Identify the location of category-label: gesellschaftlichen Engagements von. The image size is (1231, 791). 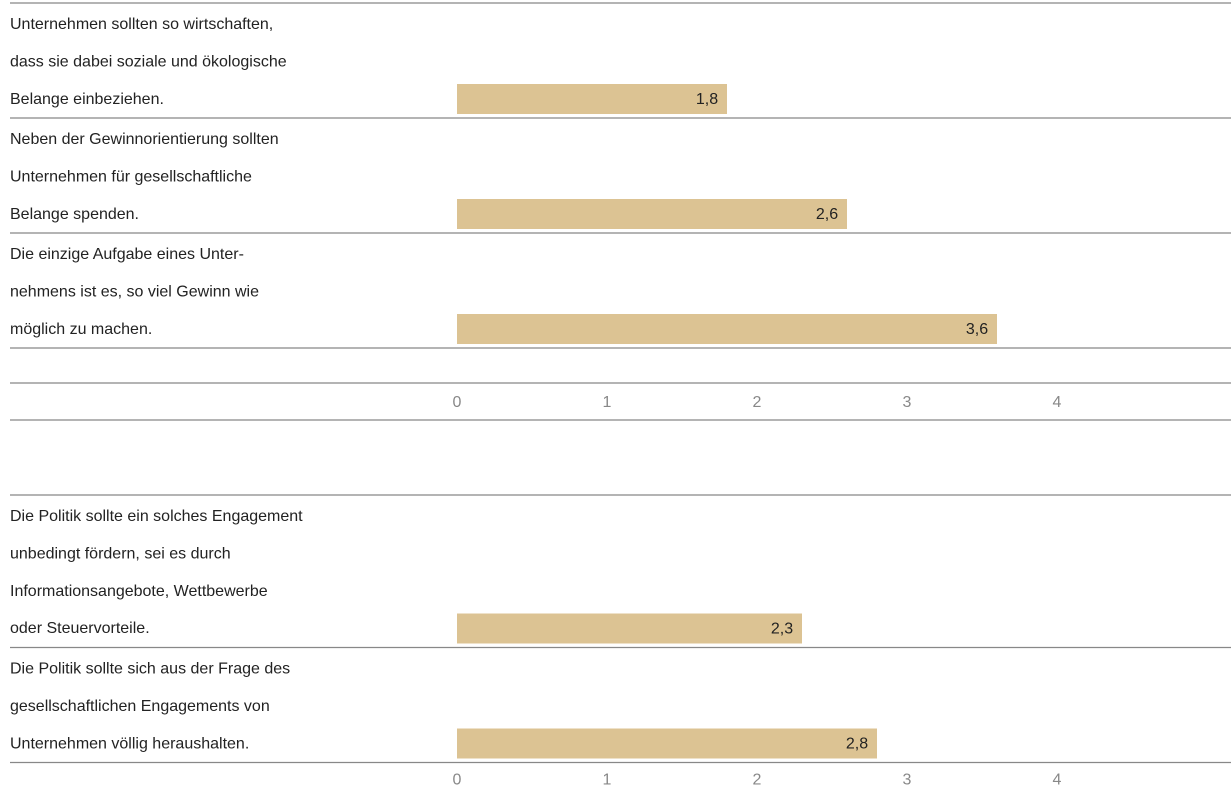
(140, 706).